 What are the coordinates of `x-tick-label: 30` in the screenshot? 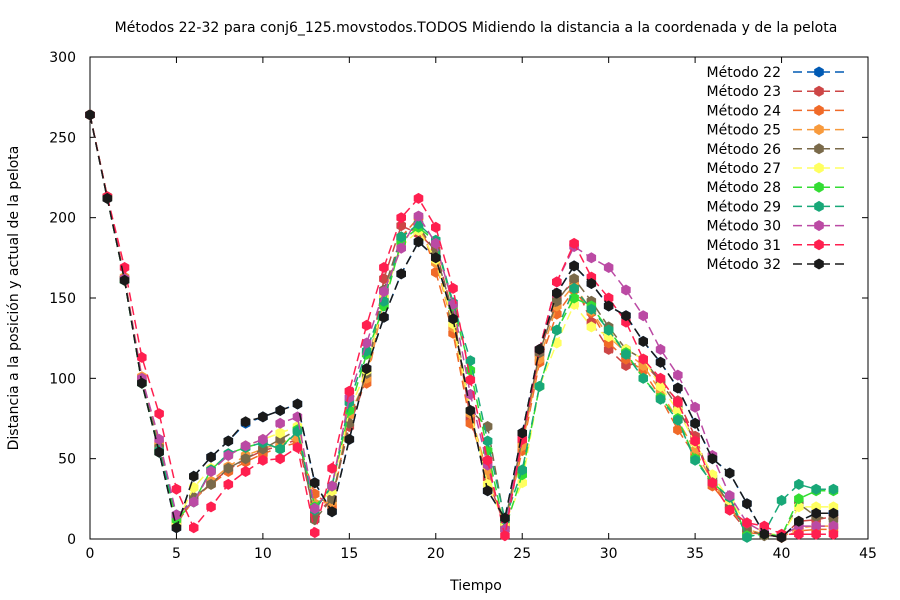 It's located at (609, 554).